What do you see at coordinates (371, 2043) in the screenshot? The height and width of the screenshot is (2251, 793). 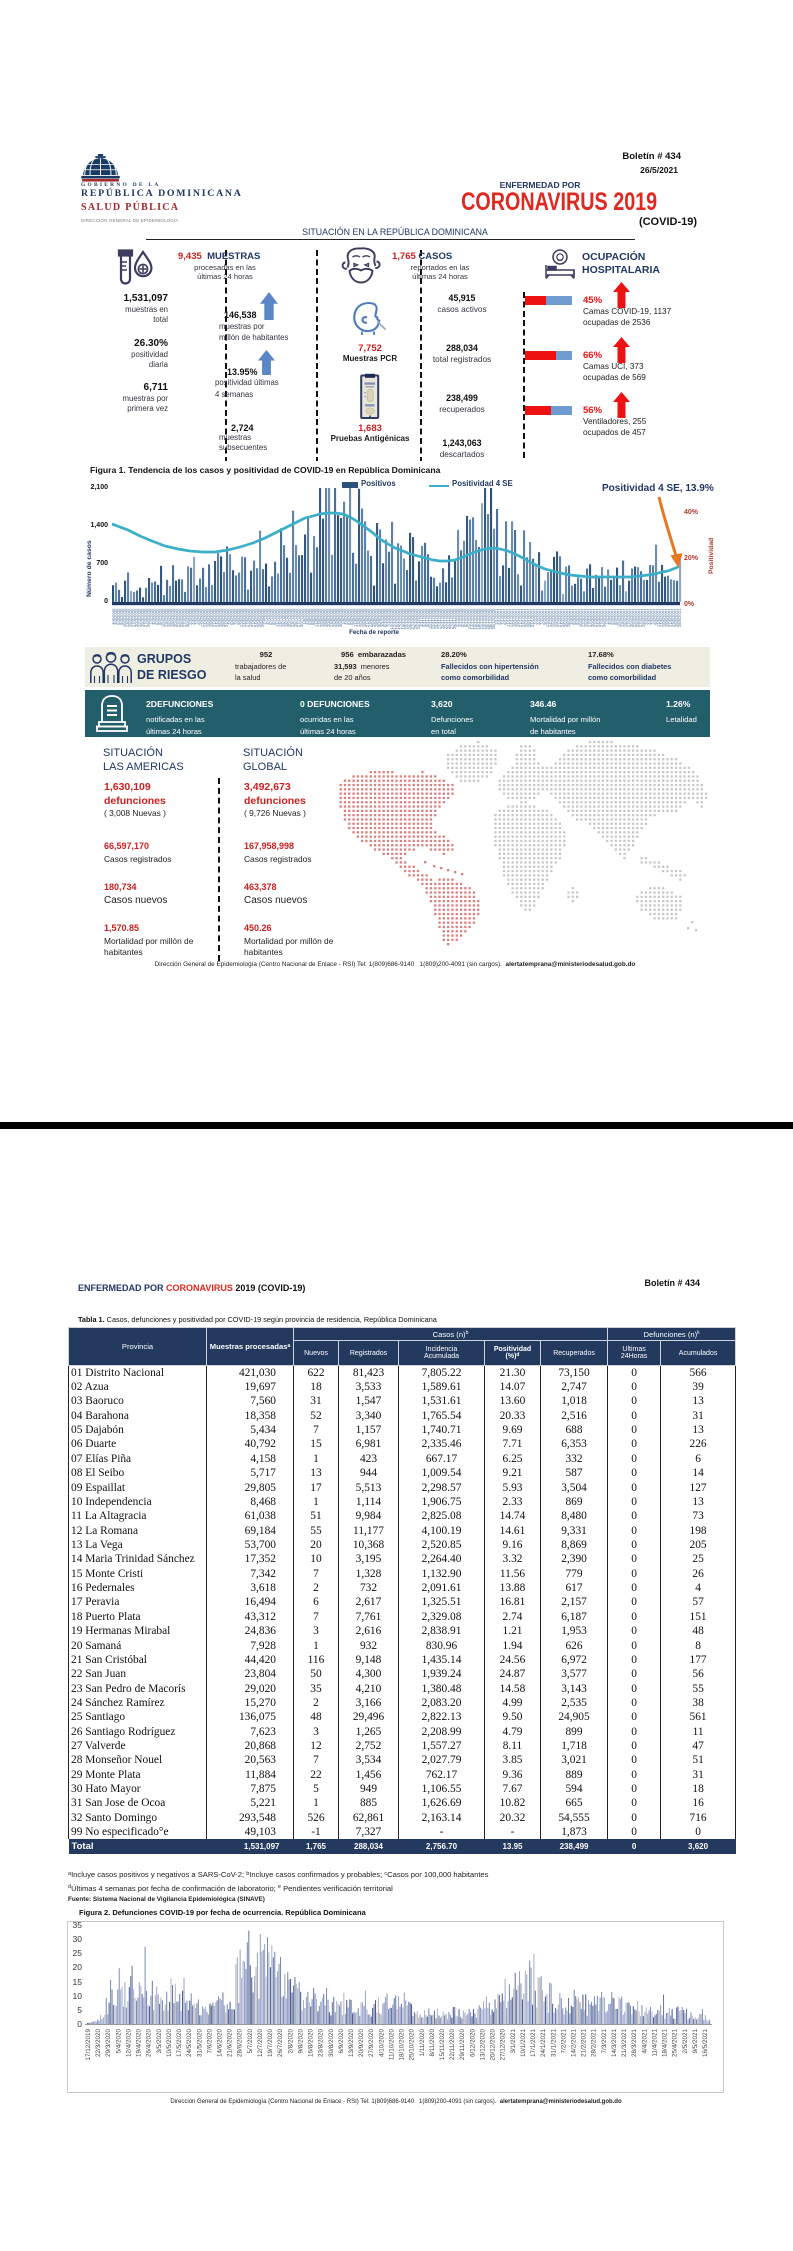 I see `svg-text: 27/9/2020` at bounding box center [371, 2043].